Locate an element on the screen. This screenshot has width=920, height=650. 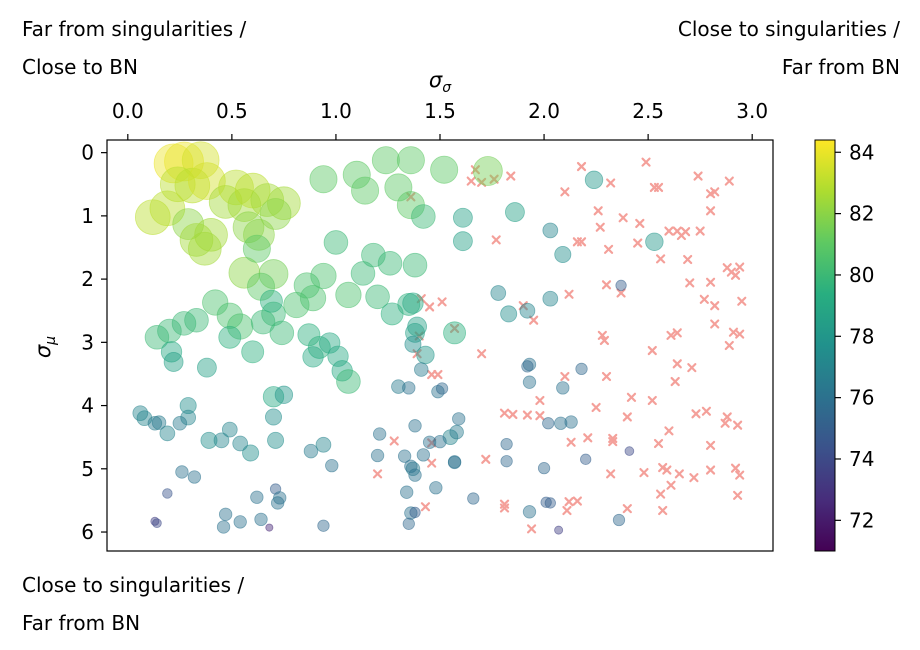
annotation-top-right-line2: Far from BN is located at coordinates (840, 67).